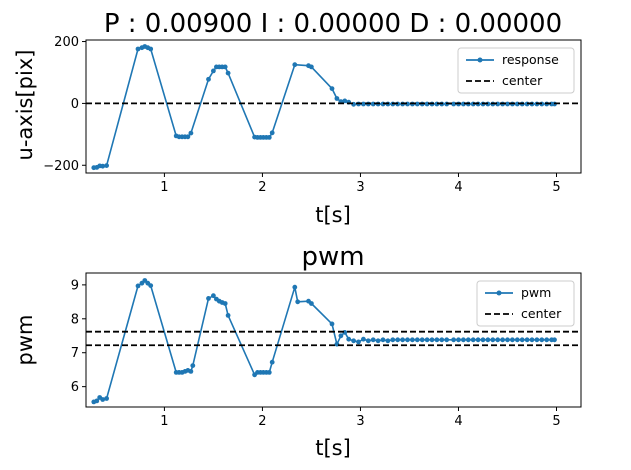 The width and height of the screenshot is (631, 470). I want to click on bottom-chart-title: pwm, so click(332, 257).